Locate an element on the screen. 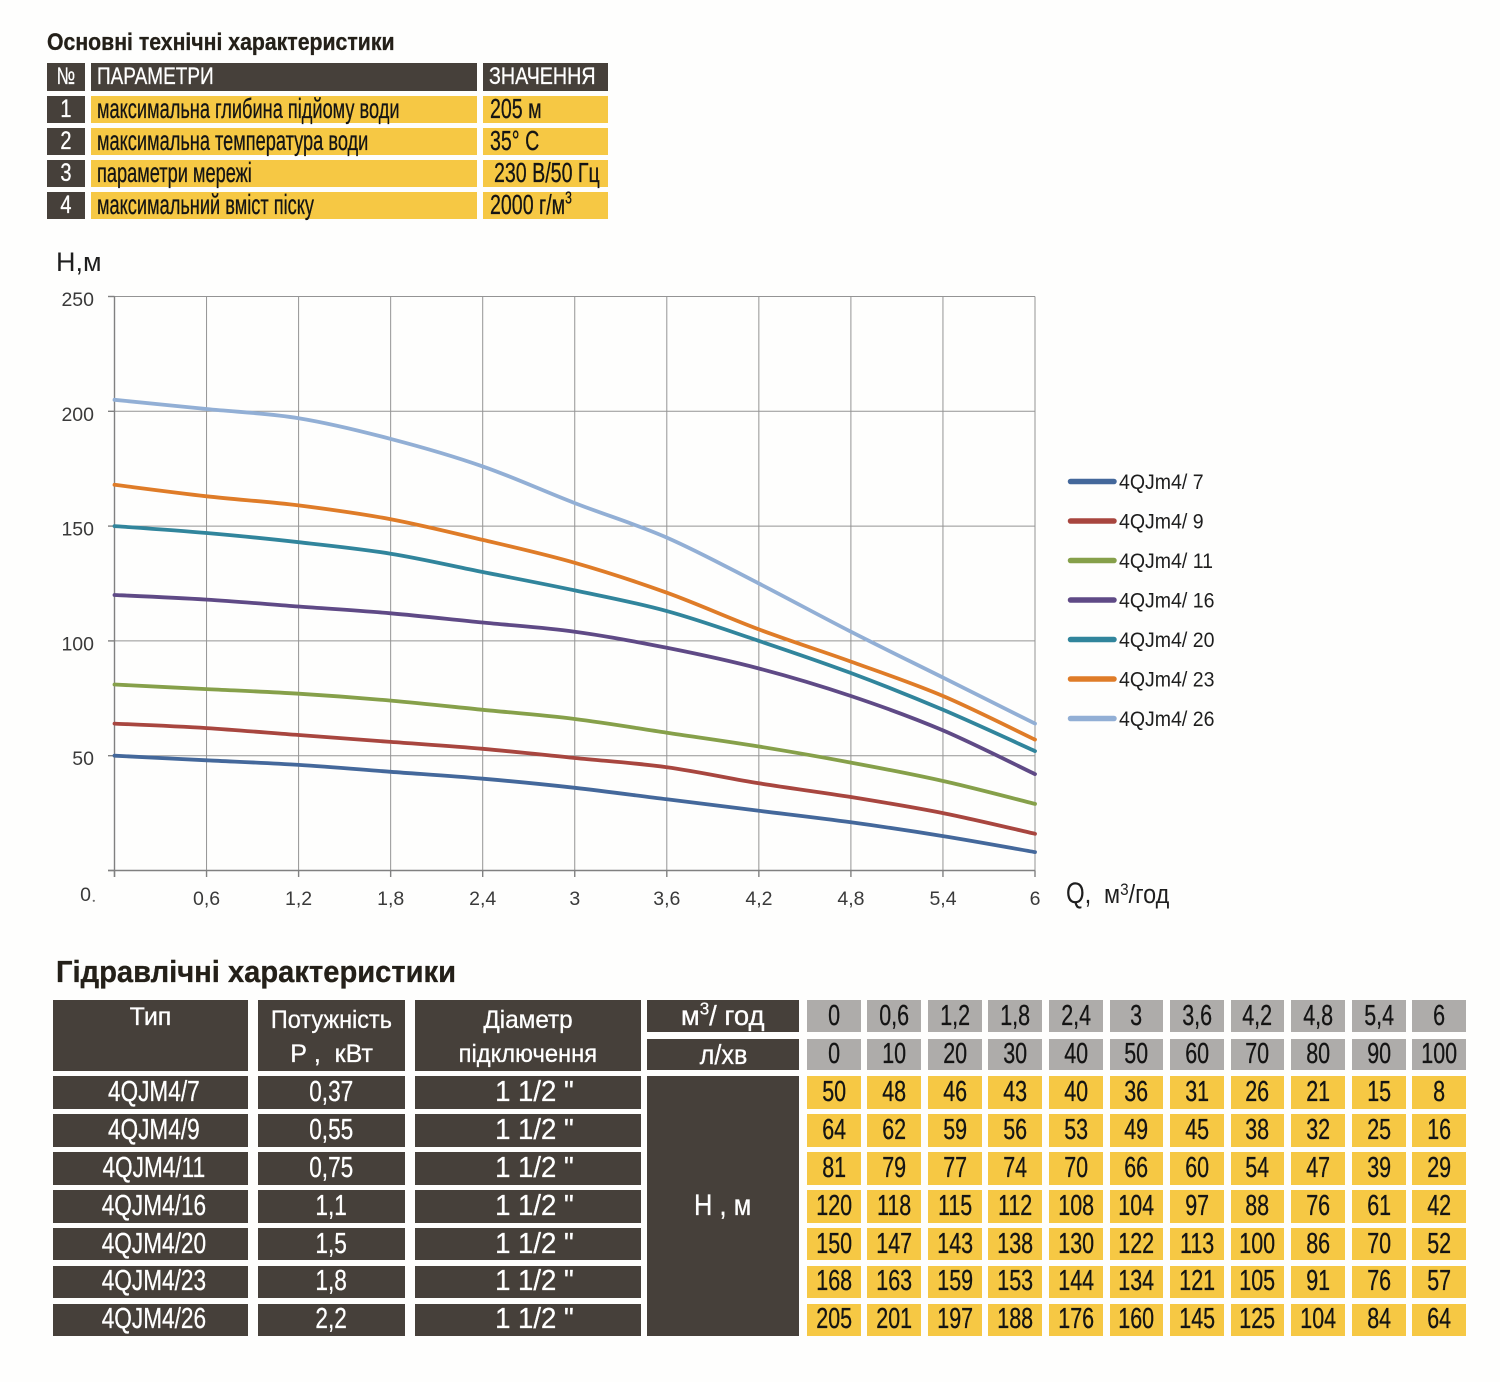 The height and width of the screenshot is (1382, 1500). svg-text: 0,6 is located at coordinates (206, 899).